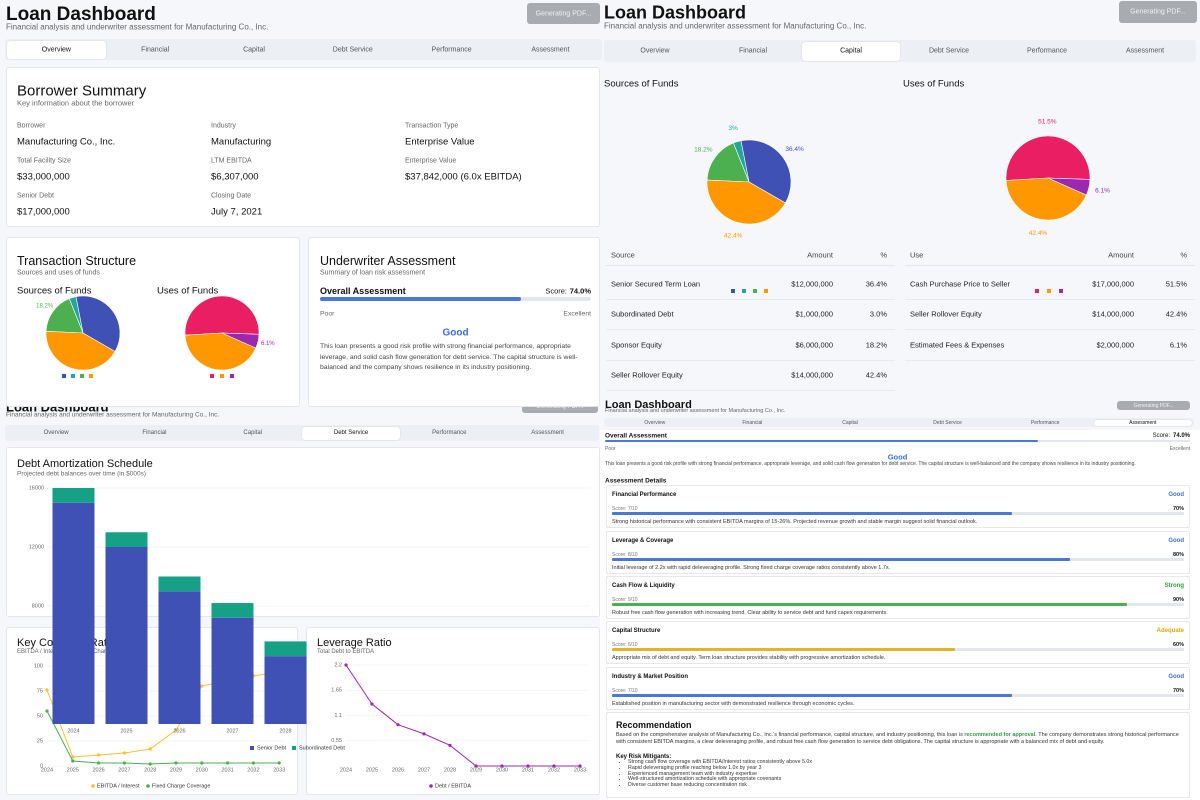 The width and height of the screenshot is (1200, 800). Describe the element at coordinates (85, 464) in the screenshot. I see `card-title: Debt Amortization Schedule` at that location.